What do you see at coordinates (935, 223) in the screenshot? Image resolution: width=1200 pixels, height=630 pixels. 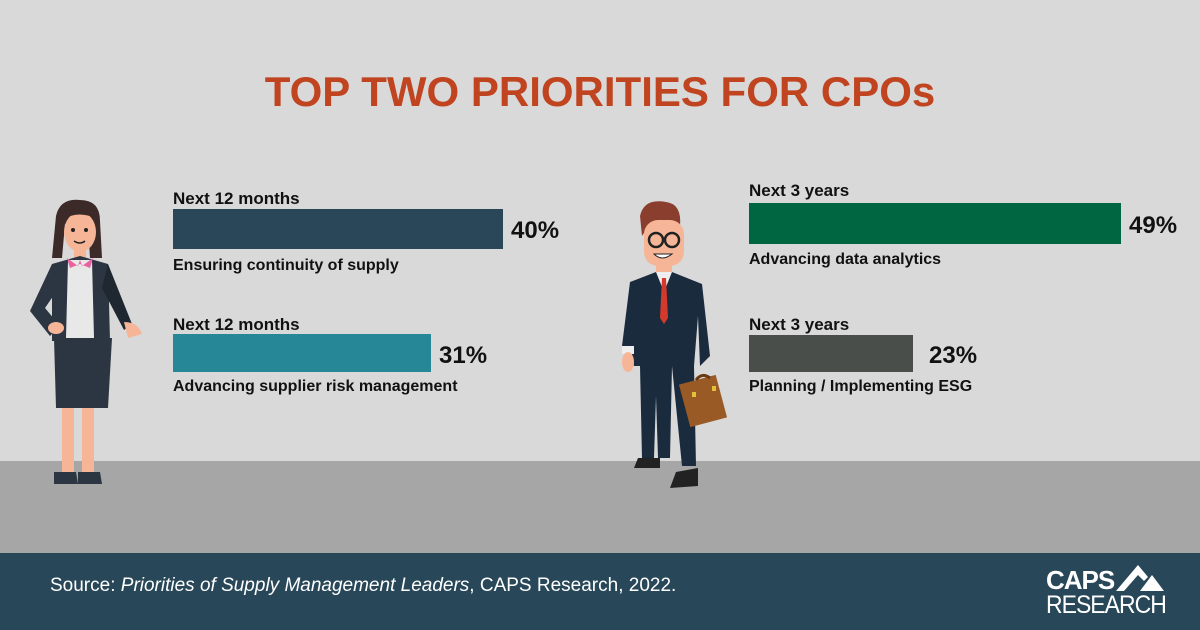 I see `bar-advancing-data-analytics` at bounding box center [935, 223].